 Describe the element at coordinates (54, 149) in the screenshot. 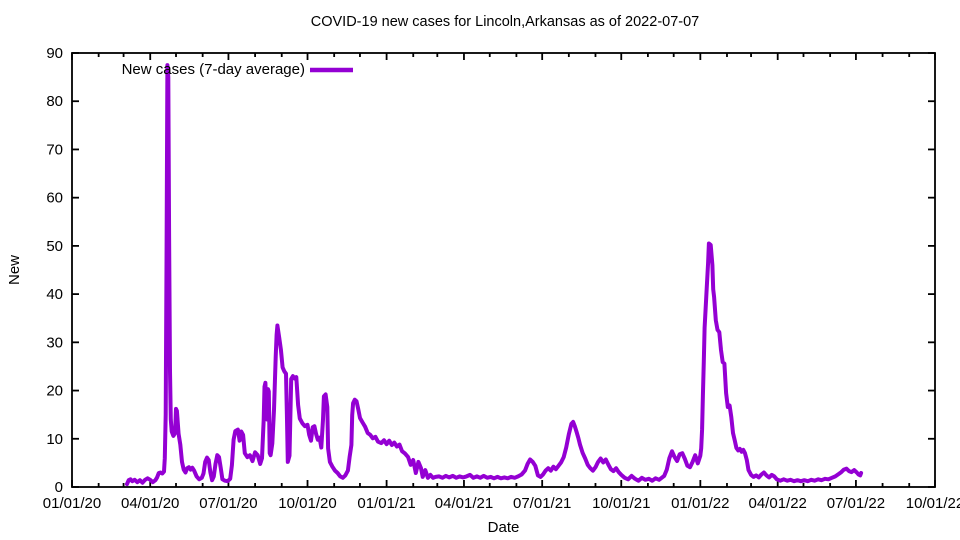

I see `y-tick-label: 70` at that location.